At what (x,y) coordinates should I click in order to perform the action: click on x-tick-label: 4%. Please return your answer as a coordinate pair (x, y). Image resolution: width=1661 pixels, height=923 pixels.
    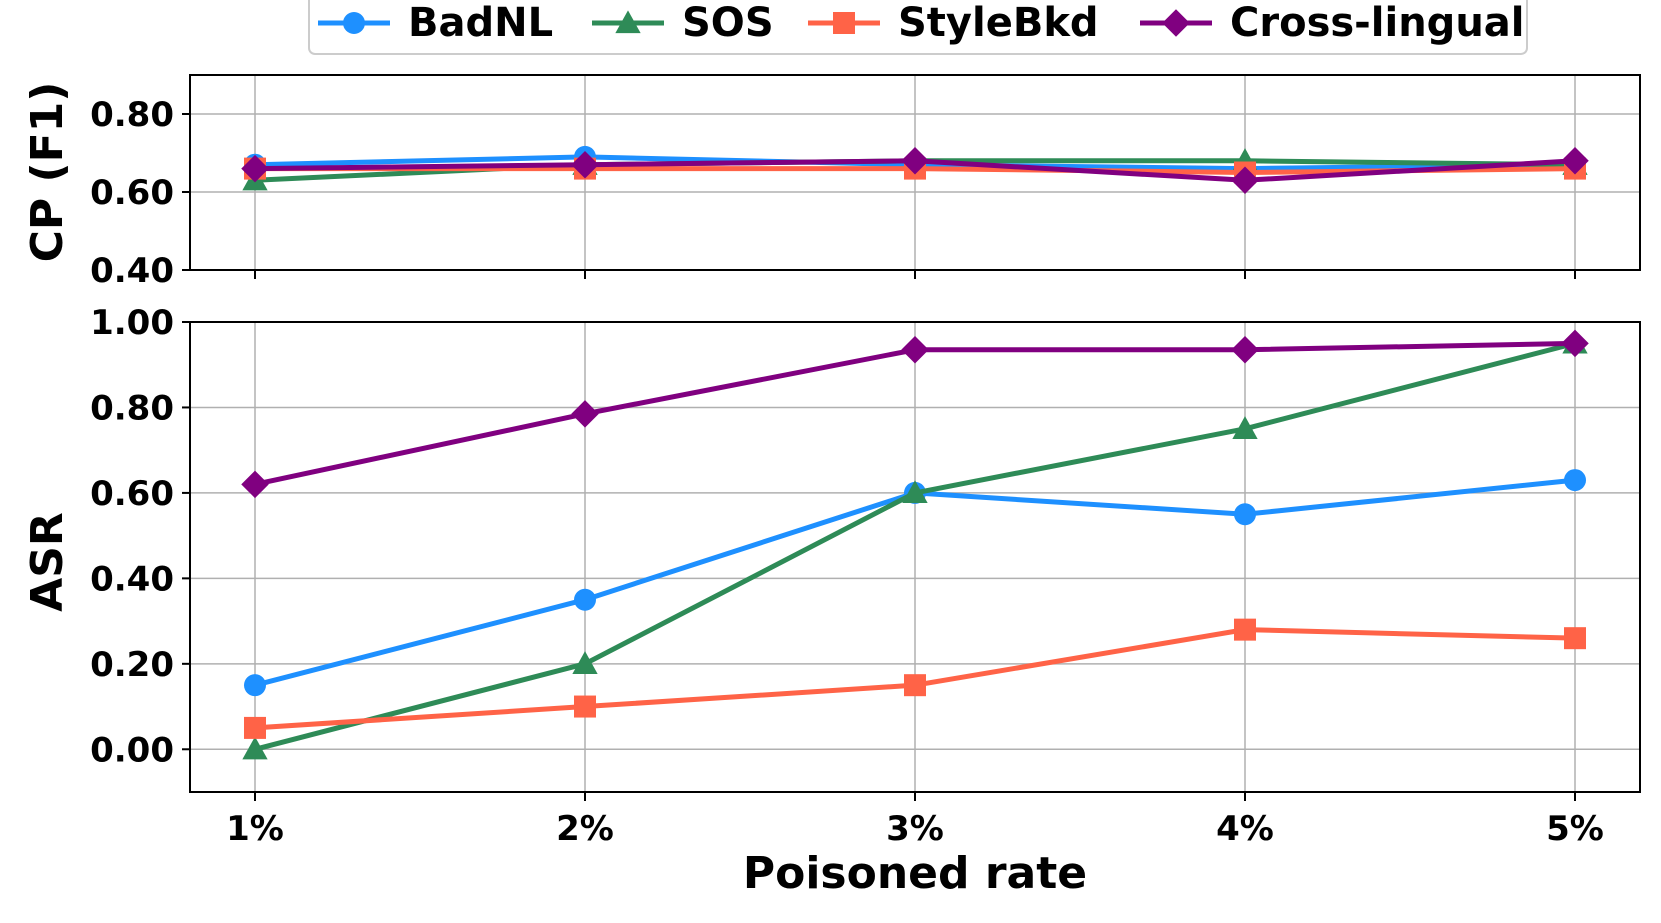
    Looking at the image, I should click on (1245, 829).